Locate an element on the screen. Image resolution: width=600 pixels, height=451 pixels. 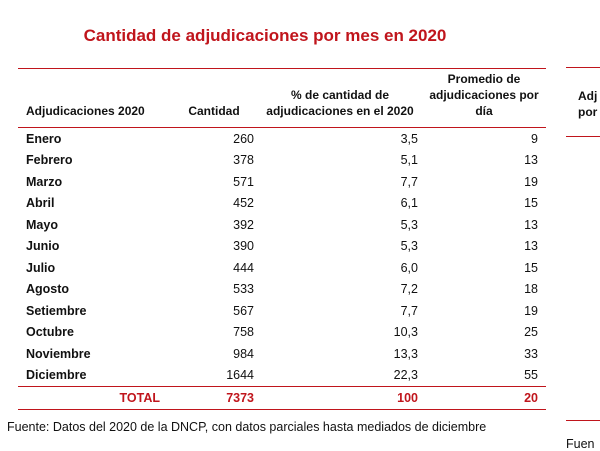
table-row: Setiembre 567 7,7 19 is located at coordinates (282, 311).